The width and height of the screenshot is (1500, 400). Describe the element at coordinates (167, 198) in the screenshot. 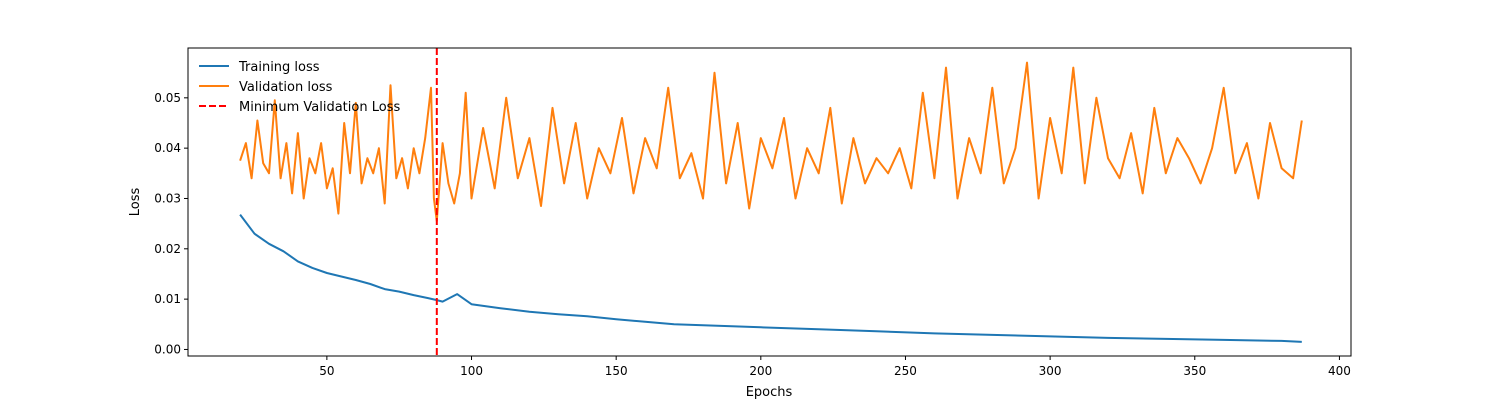

I see `y-tick-label: 0.03` at that location.